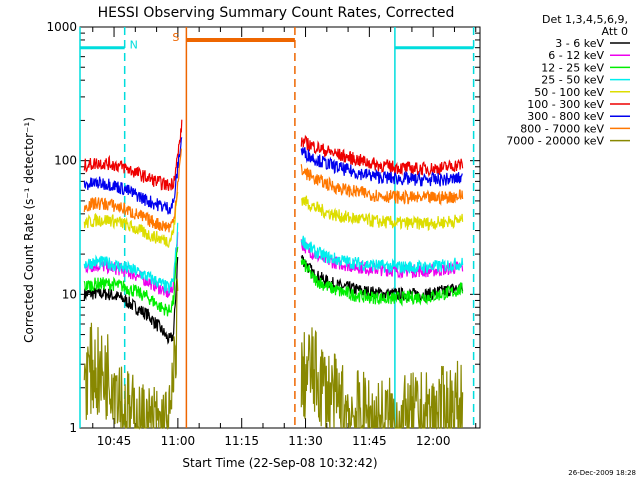  I want to click on x-tick-label: 11:45, so click(369, 441).